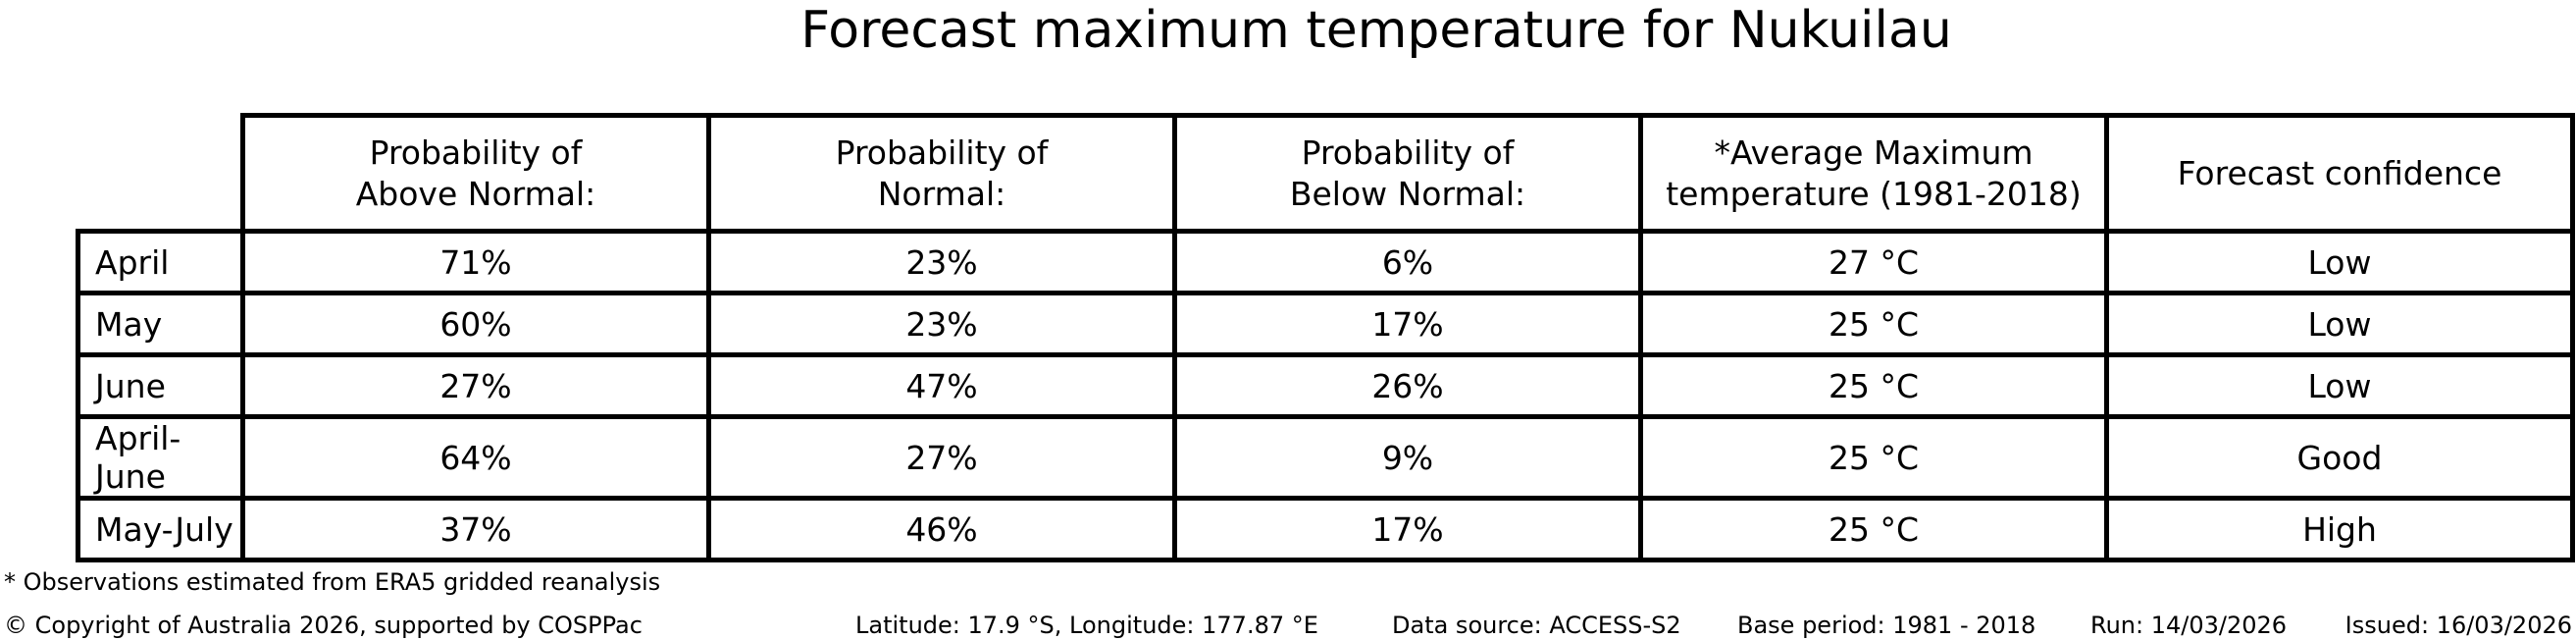 Image resolution: width=2576 pixels, height=640 pixels. I want to click on col-header-average-max-temp: *Average Maximum temperature (1981-2018), so click(1873, 173).